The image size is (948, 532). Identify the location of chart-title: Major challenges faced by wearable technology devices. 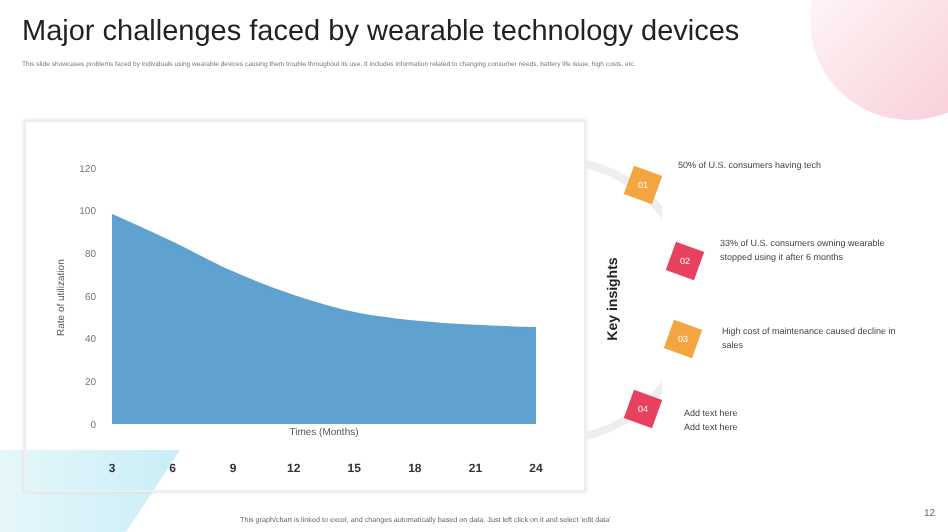
(381, 32).